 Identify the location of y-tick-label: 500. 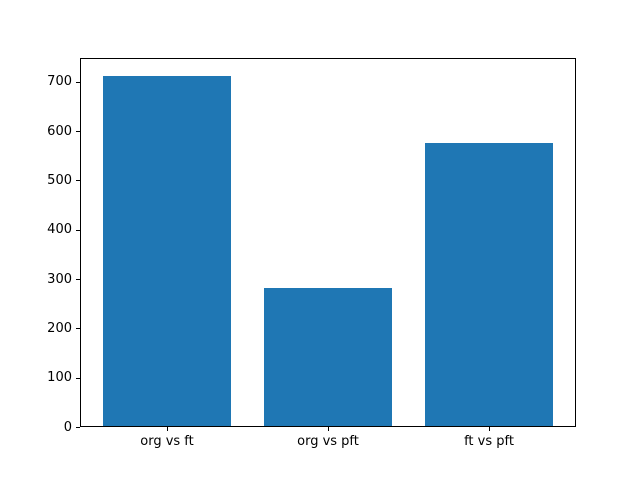
(59, 180).